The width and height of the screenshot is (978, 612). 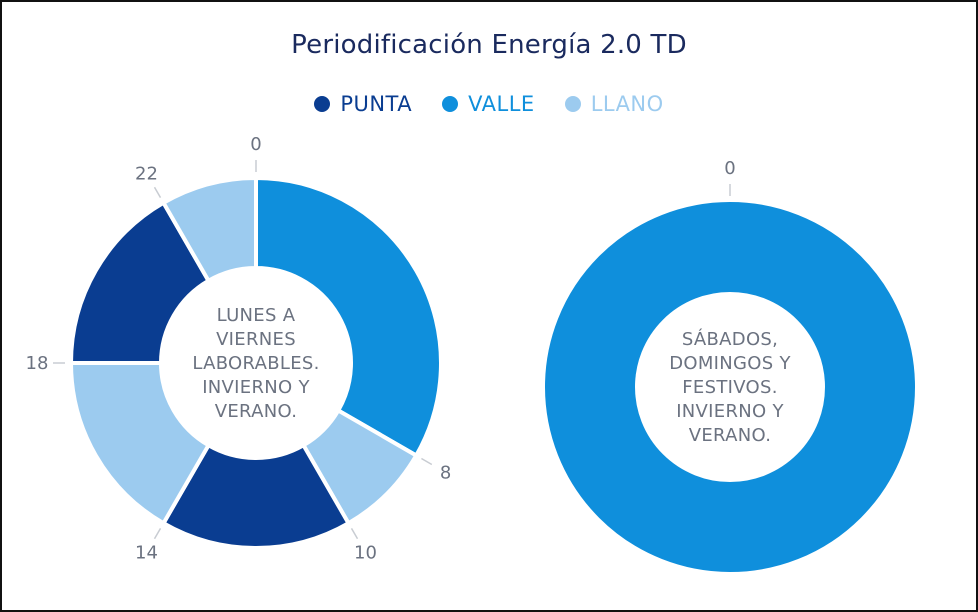 I want to click on donut-1-boundary-label-22: 22, so click(x=146, y=173).